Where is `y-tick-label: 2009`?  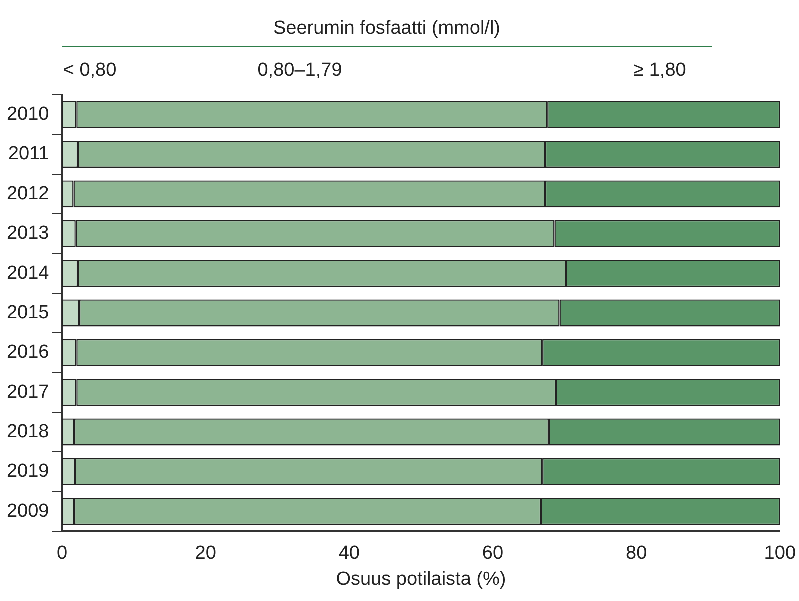 y-tick-label: 2009 is located at coordinates (28, 511).